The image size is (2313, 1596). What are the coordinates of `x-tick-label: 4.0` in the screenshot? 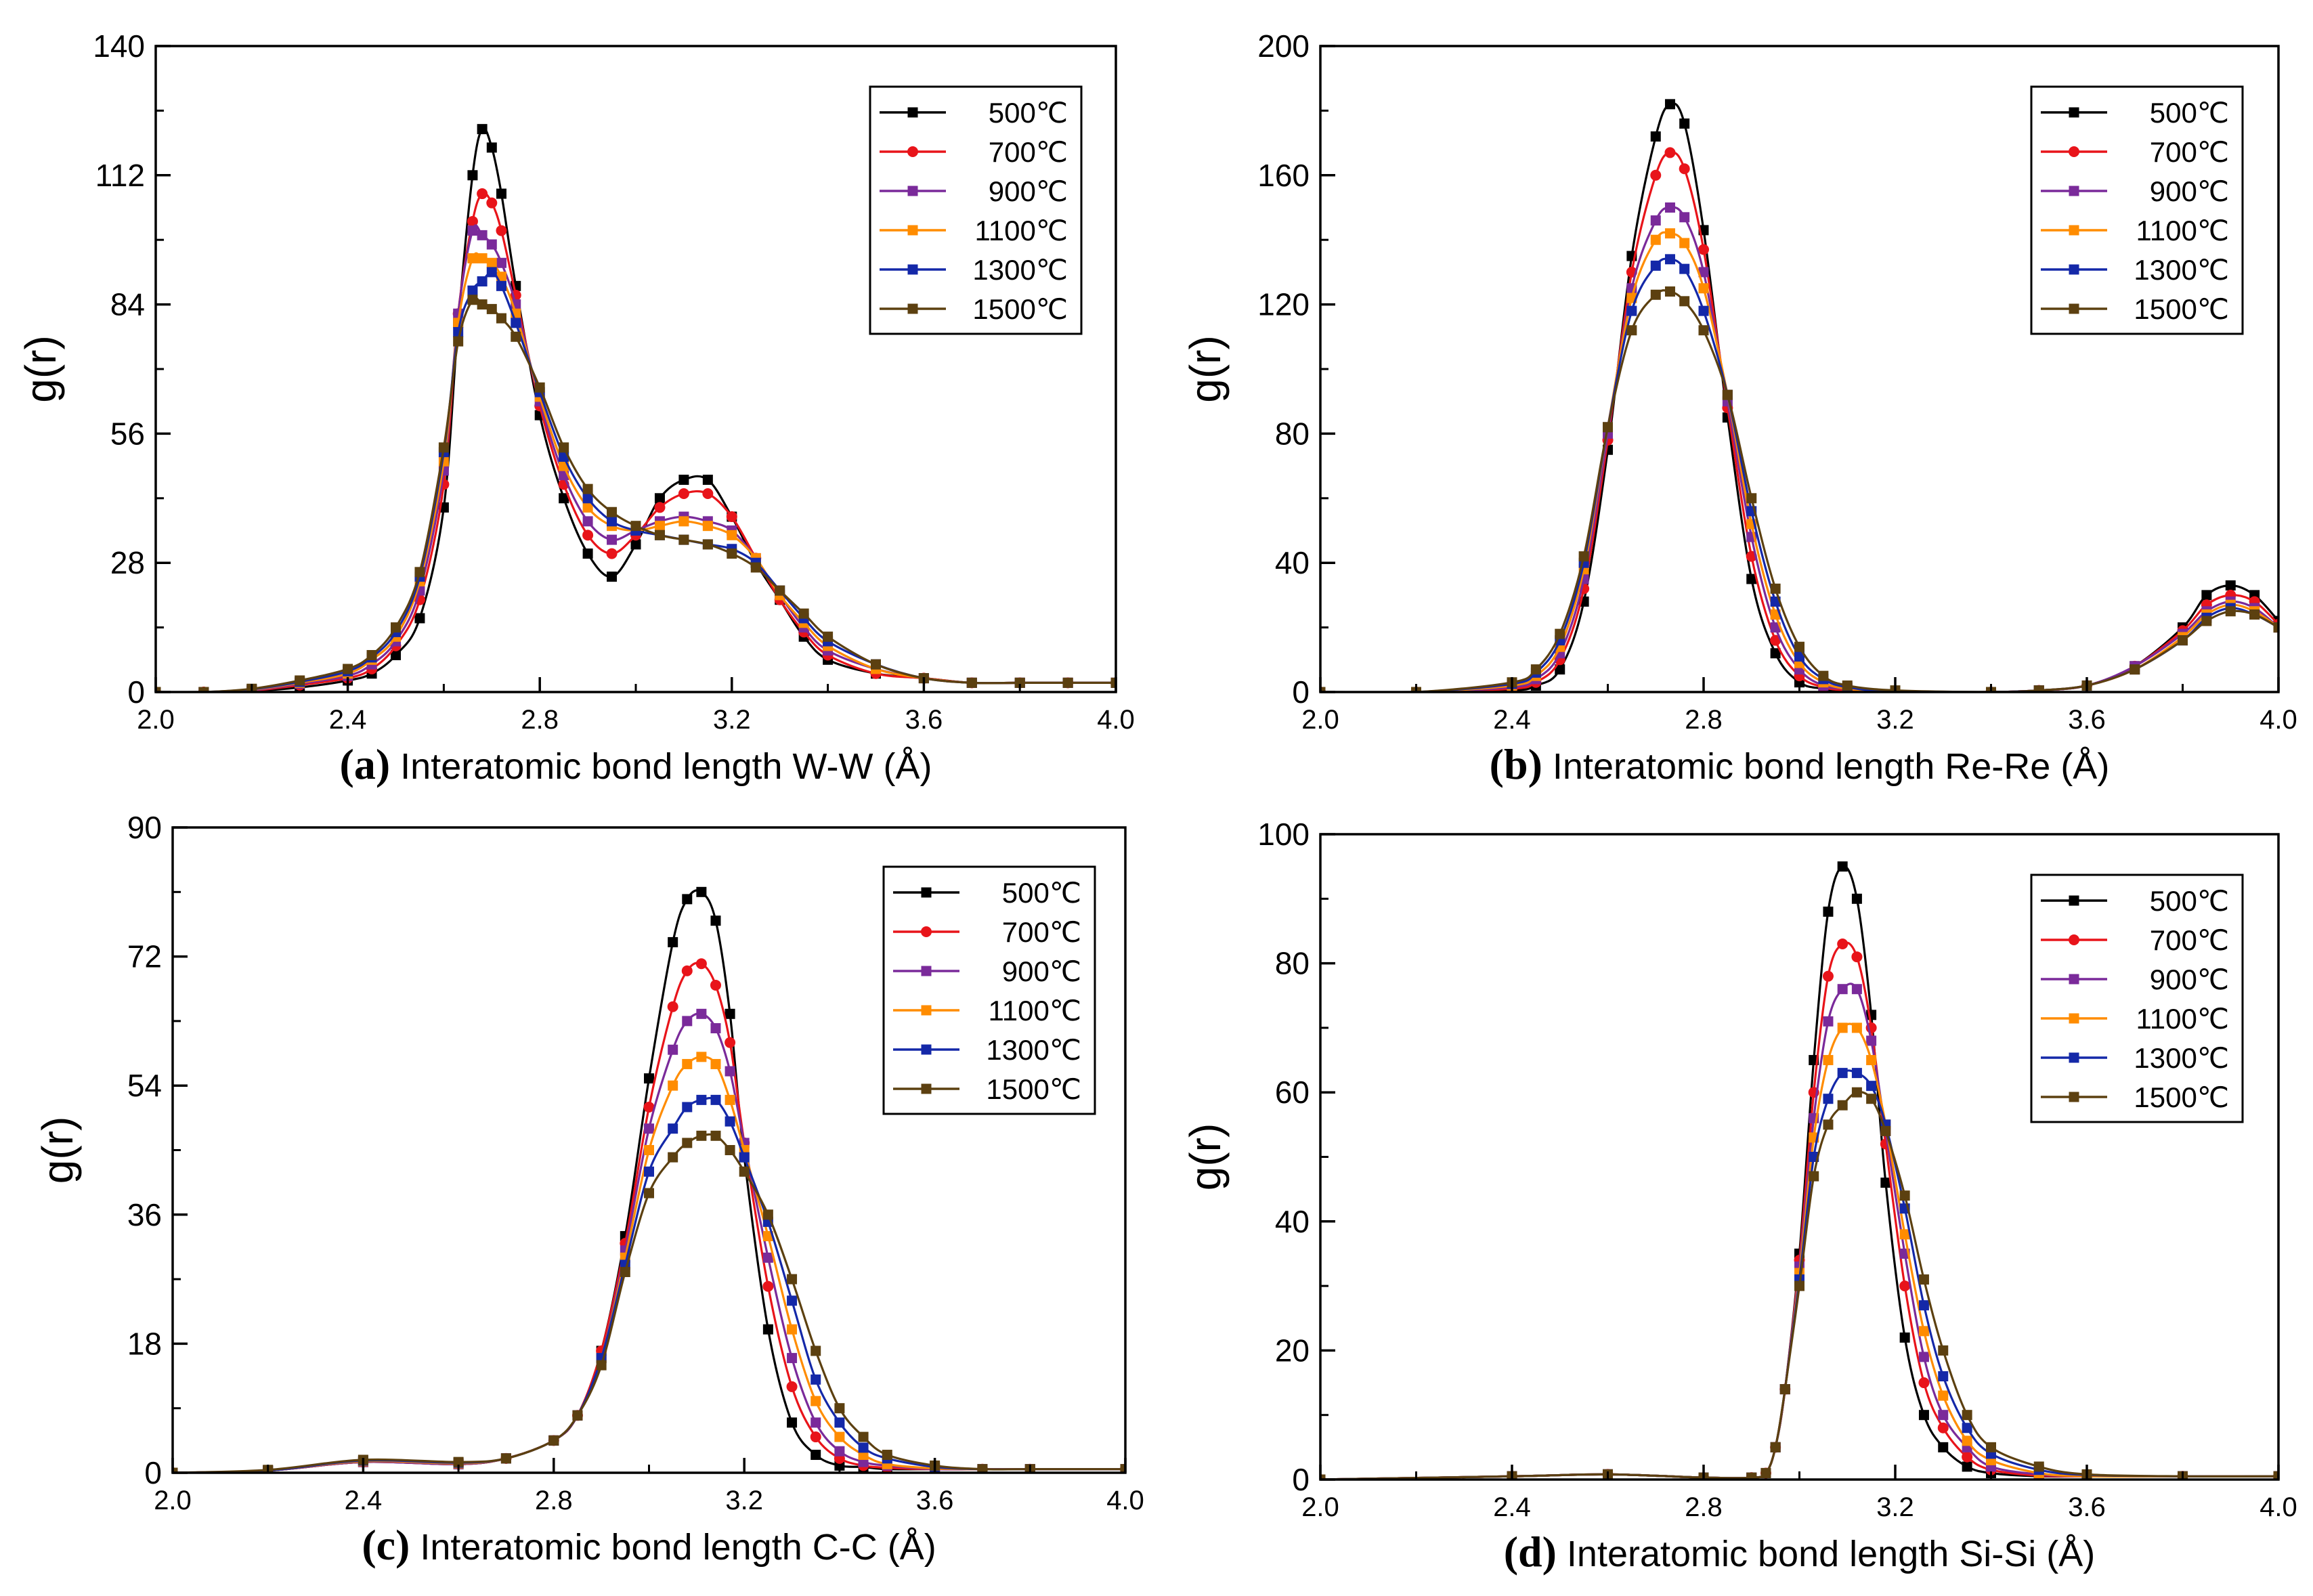 It's located at (1116, 720).